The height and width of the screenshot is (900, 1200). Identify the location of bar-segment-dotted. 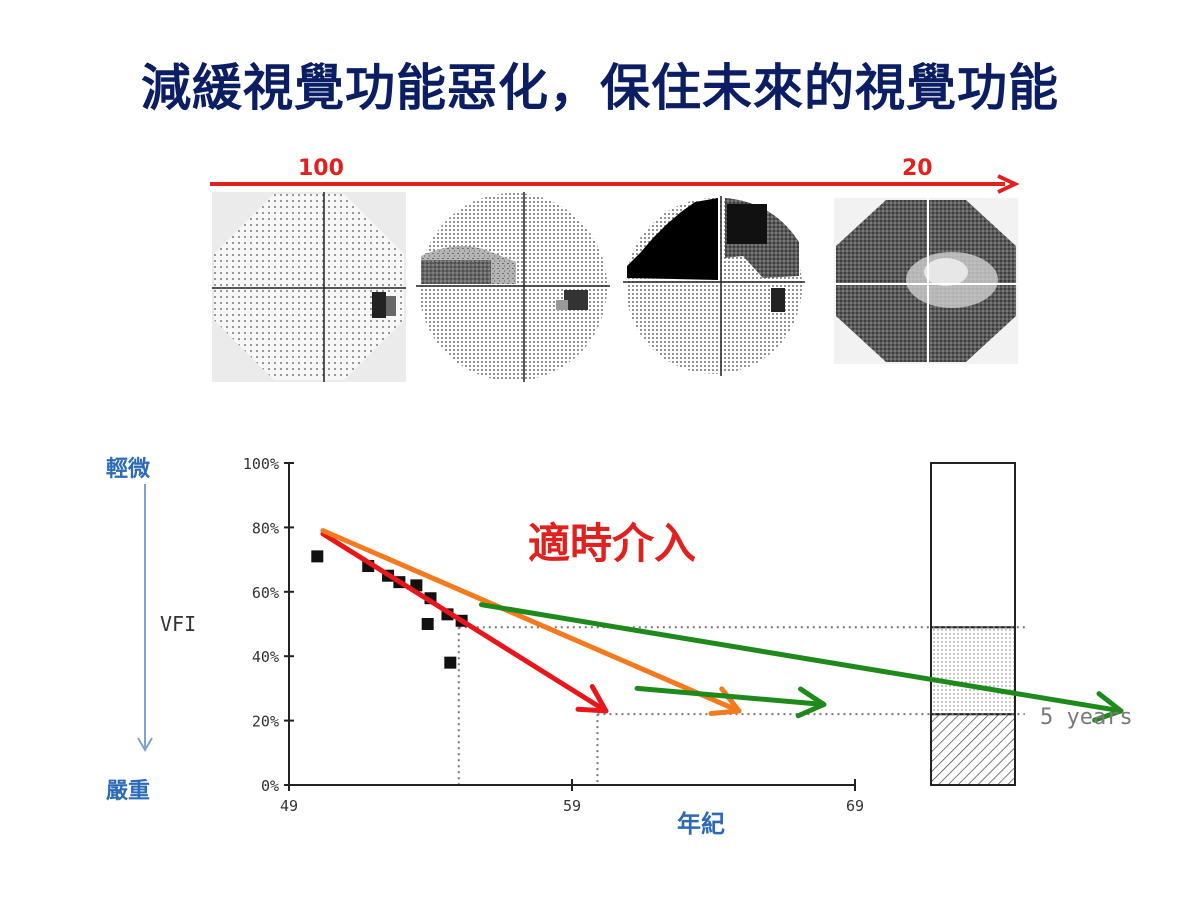
(973, 671).